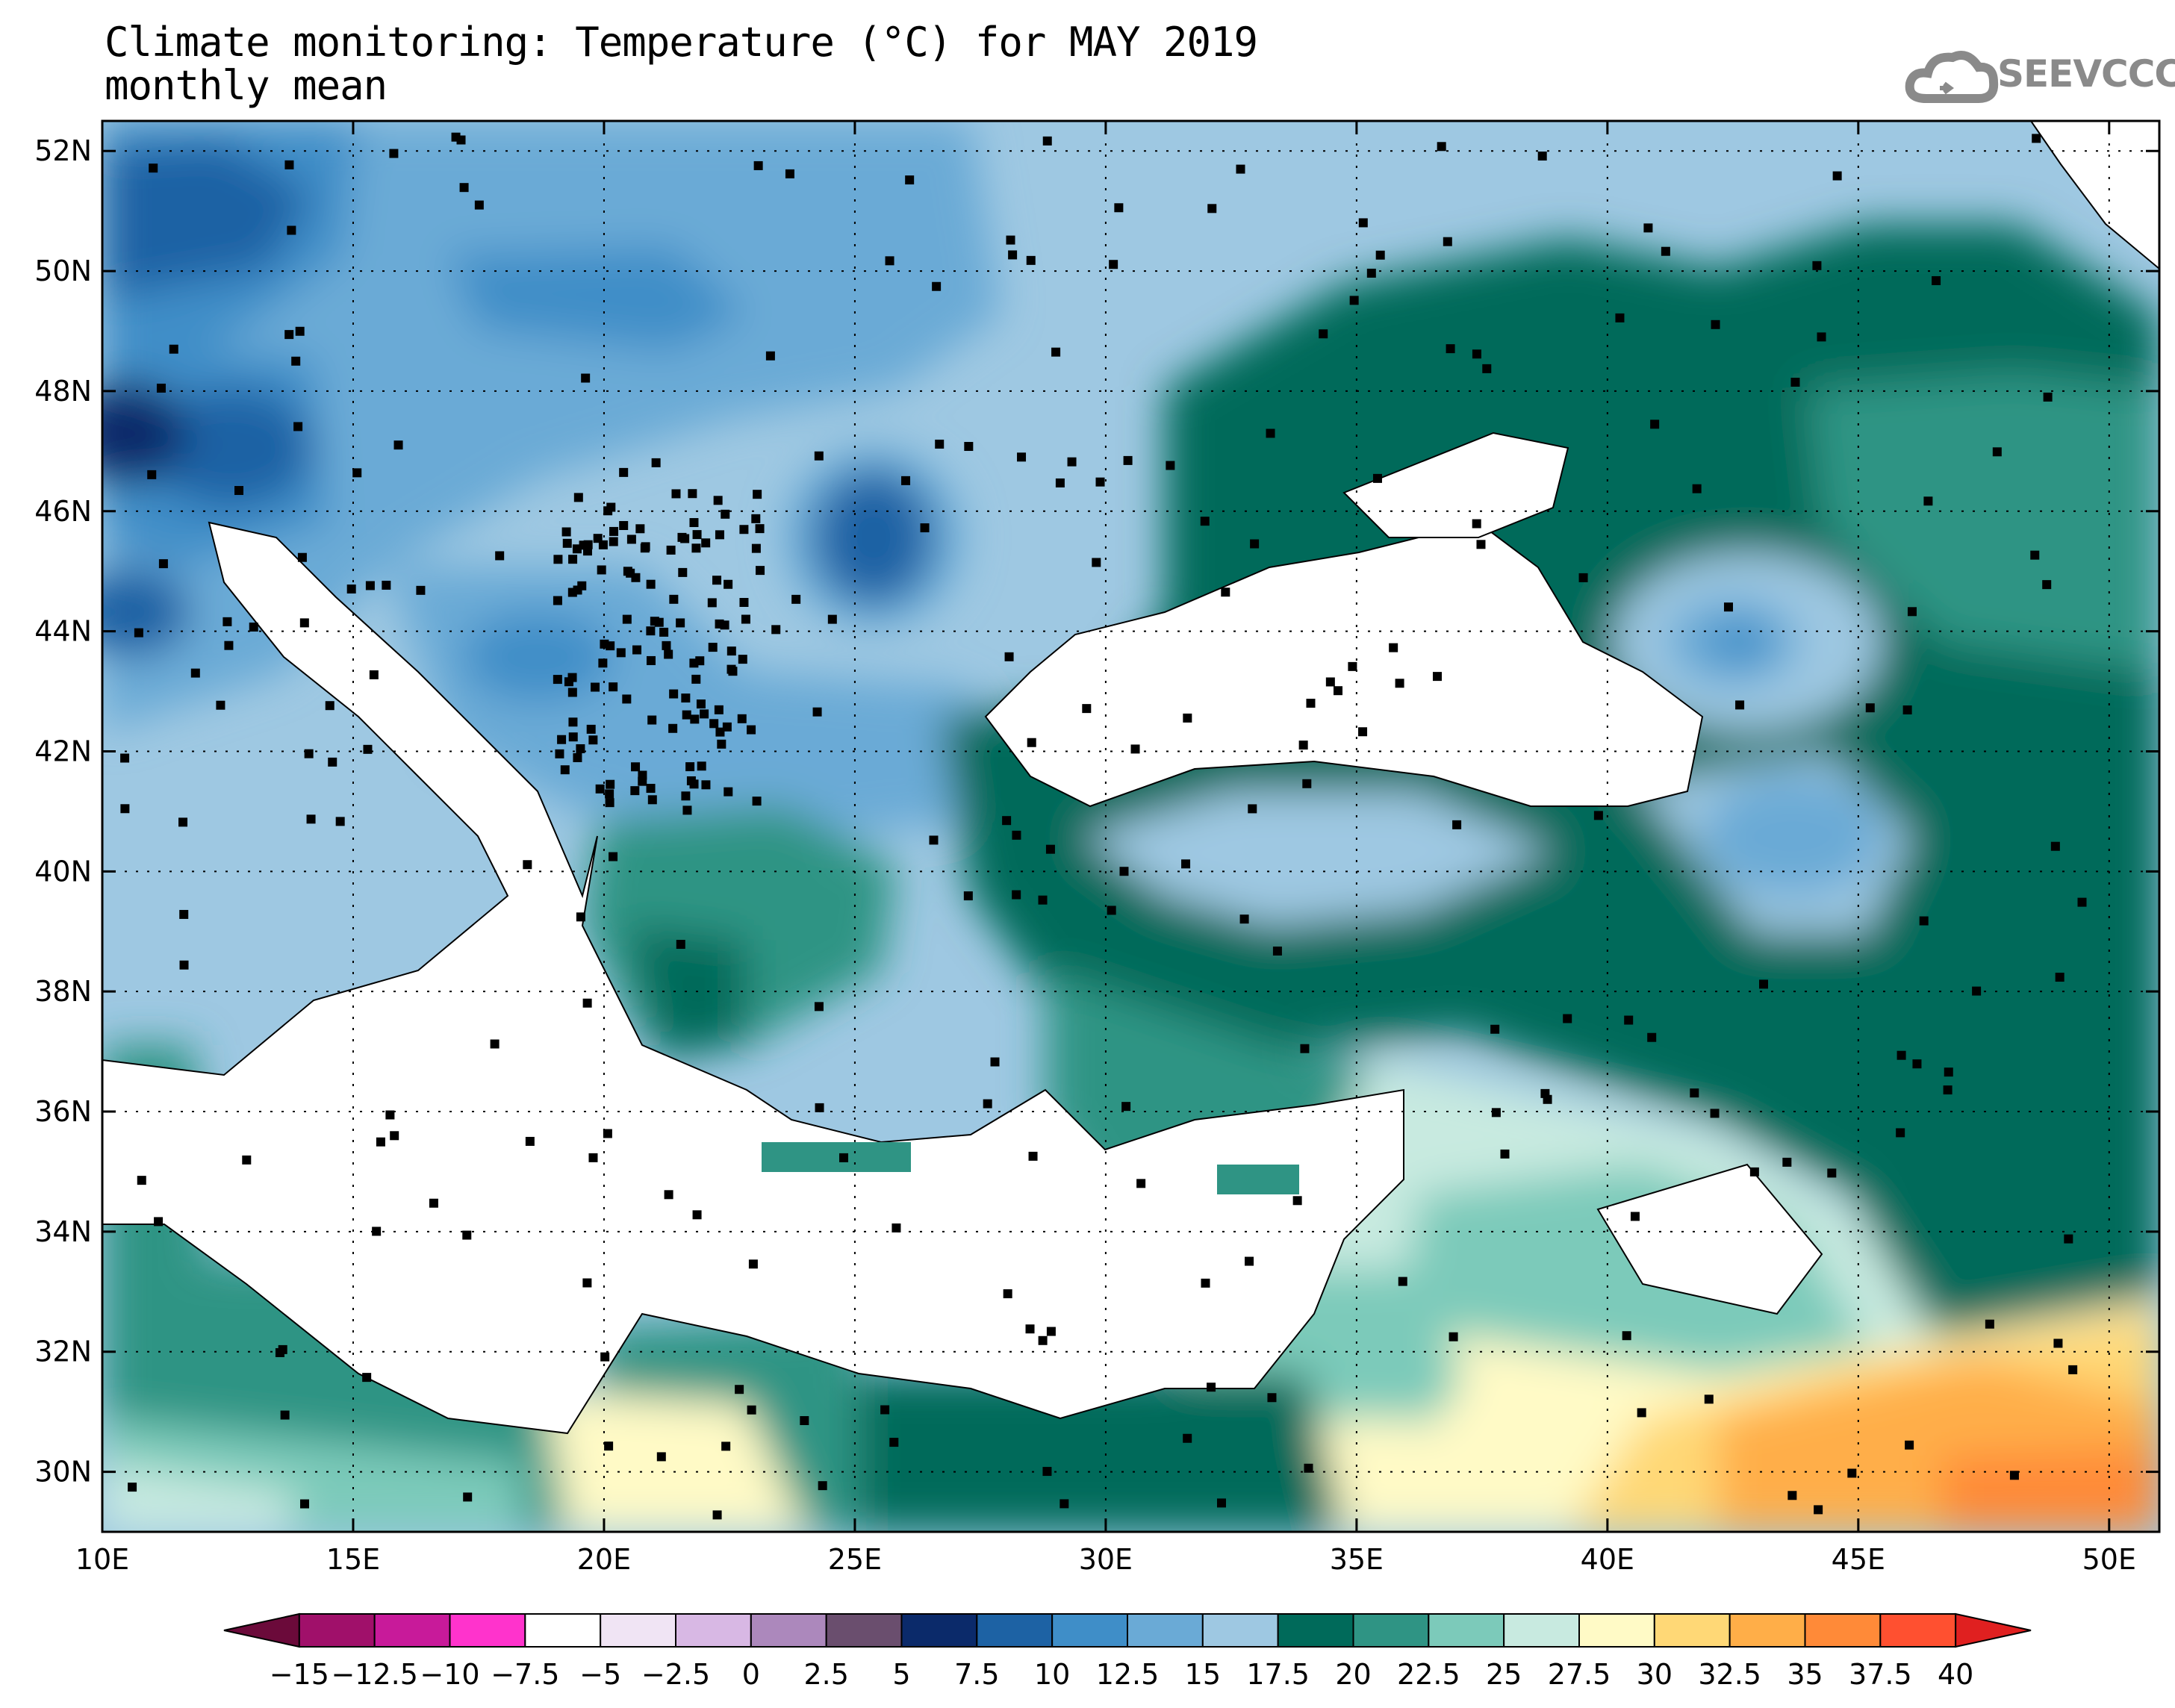  What do you see at coordinates (63, 1231) in the screenshot?
I see `lat-tick-label: 34N` at bounding box center [63, 1231].